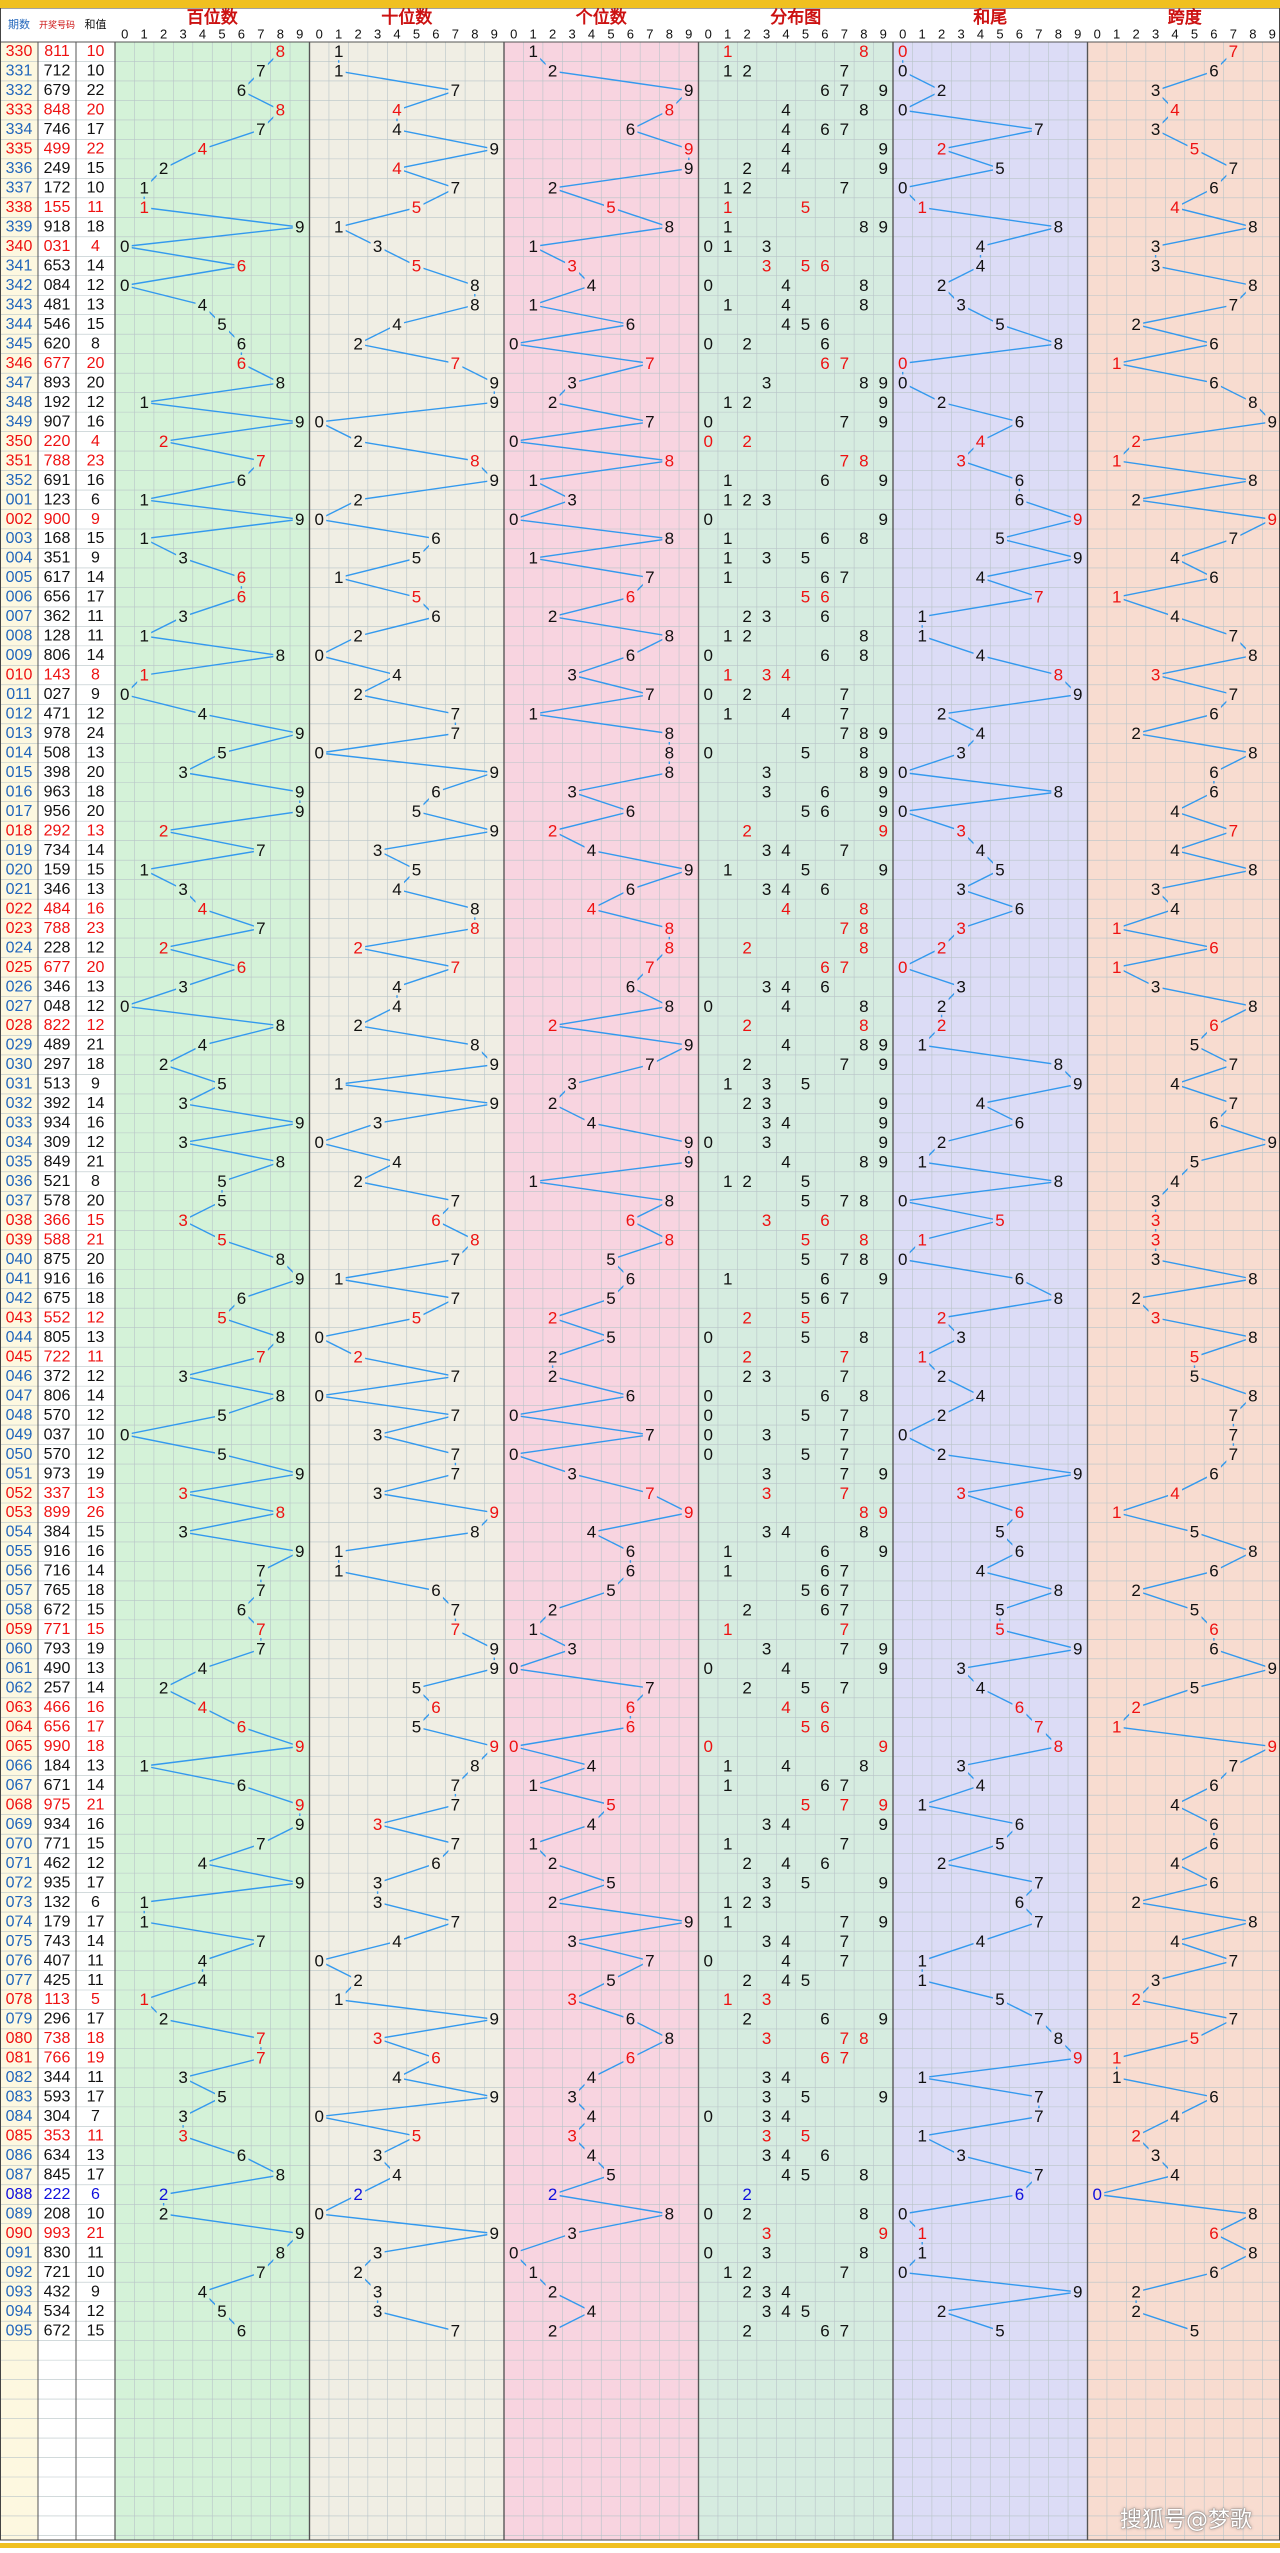 The image size is (1280, 2553). What do you see at coordinates (19, 1473) in the screenshot?
I see `period-label: 051` at bounding box center [19, 1473].